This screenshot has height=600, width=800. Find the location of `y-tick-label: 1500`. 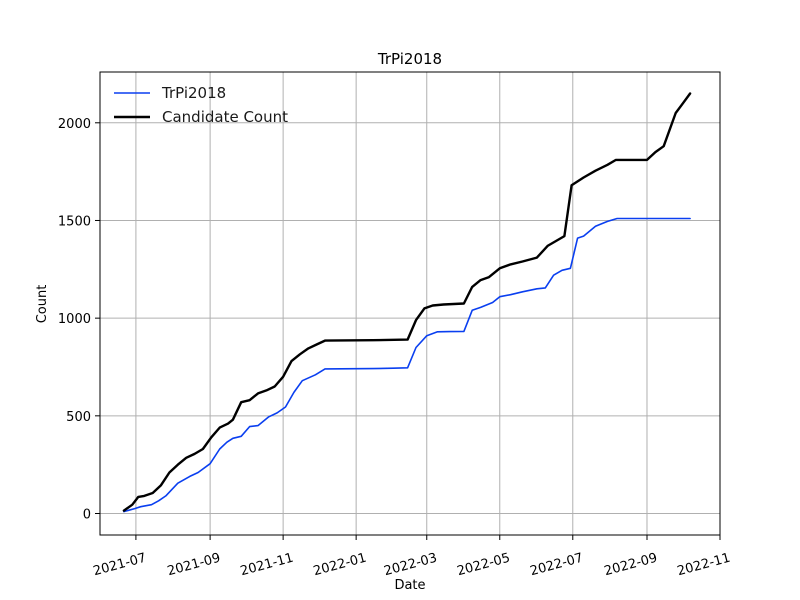

y-tick-label: 1500 is located at coordinates (74, 221).